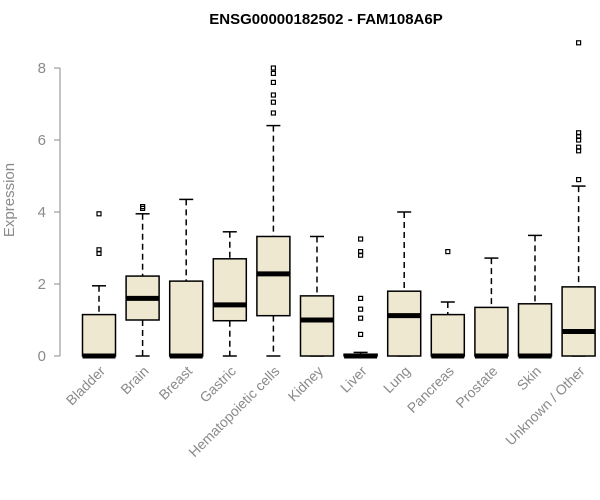 Image resolution: width=600 pixels, height=500 pixels. Describe the element at coordinates (430, 389) in the screenshot. I see `x-tick-label: Pancreas` at that location.